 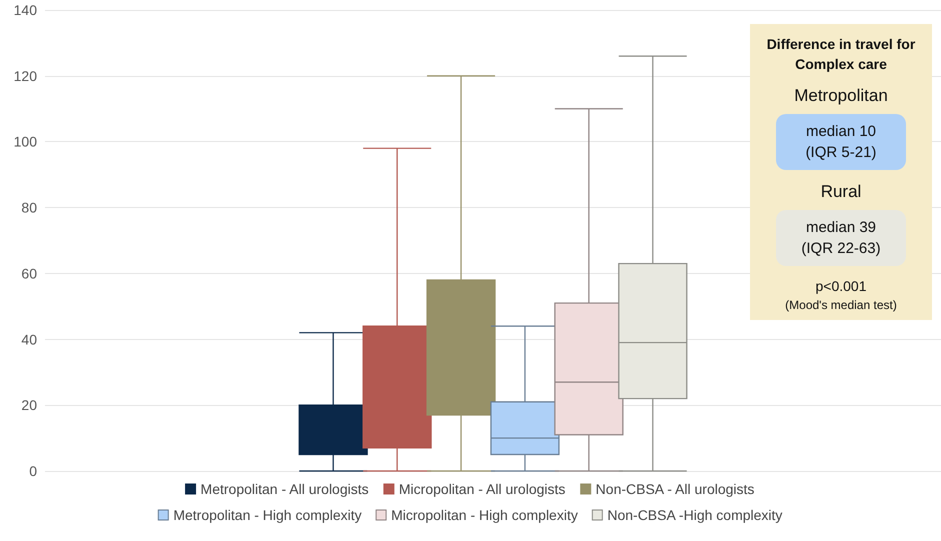 What do you see at coordinates (841, 96) in the screenshot?
I see `annotation: Metropolitan` at bounding box center [841, 96].